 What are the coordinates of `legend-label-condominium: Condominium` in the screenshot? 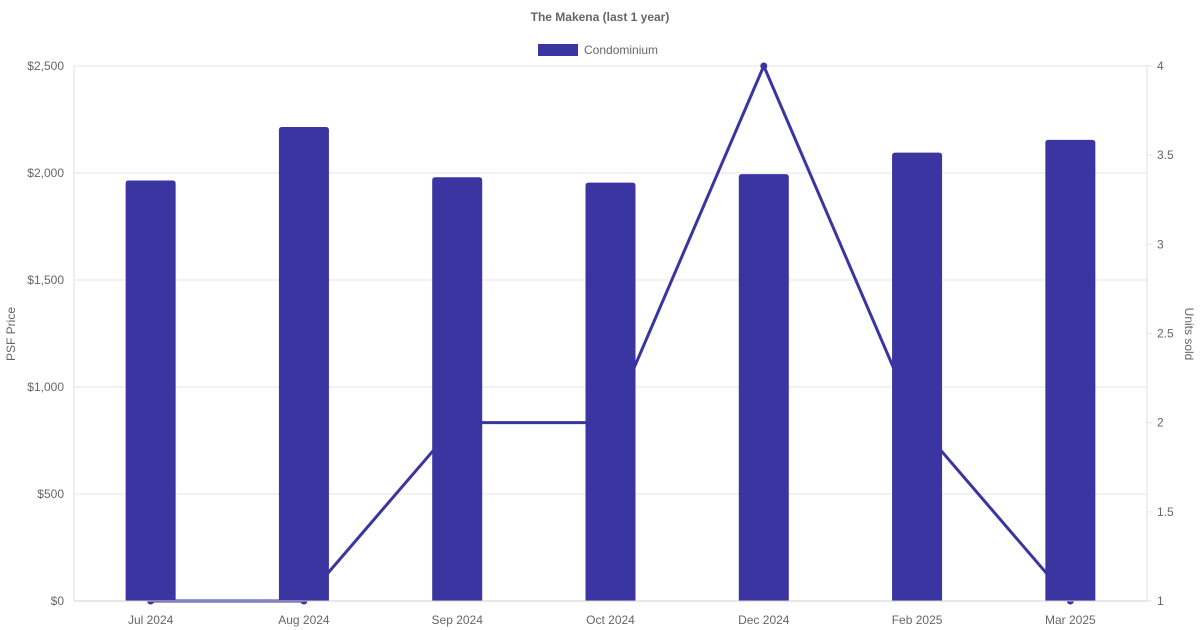 It's located at (621, 50).